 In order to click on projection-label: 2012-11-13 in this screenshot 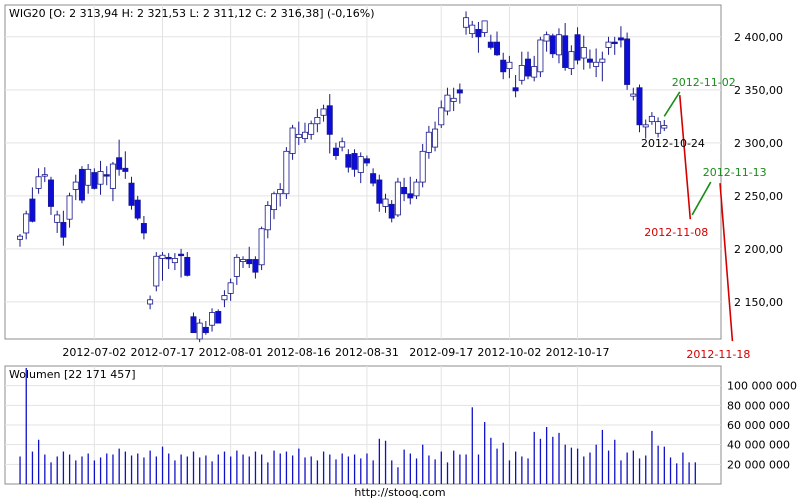, I will do `click(735, 172)`.